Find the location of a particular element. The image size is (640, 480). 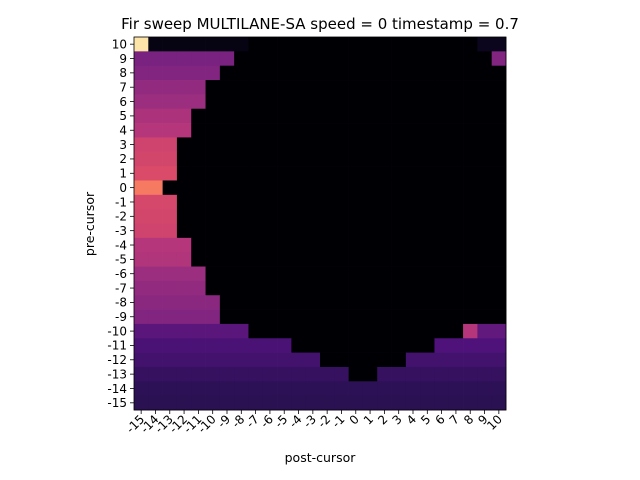

y-tick-label: 6 is located at coordinates (123, 102).